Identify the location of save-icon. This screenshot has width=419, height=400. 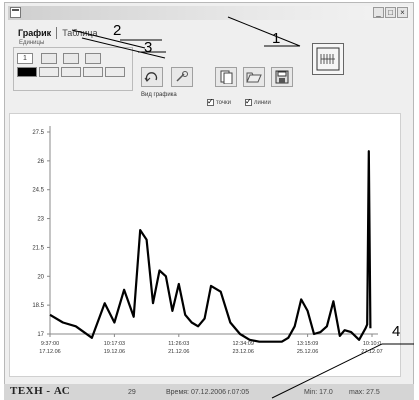
(282, 77).